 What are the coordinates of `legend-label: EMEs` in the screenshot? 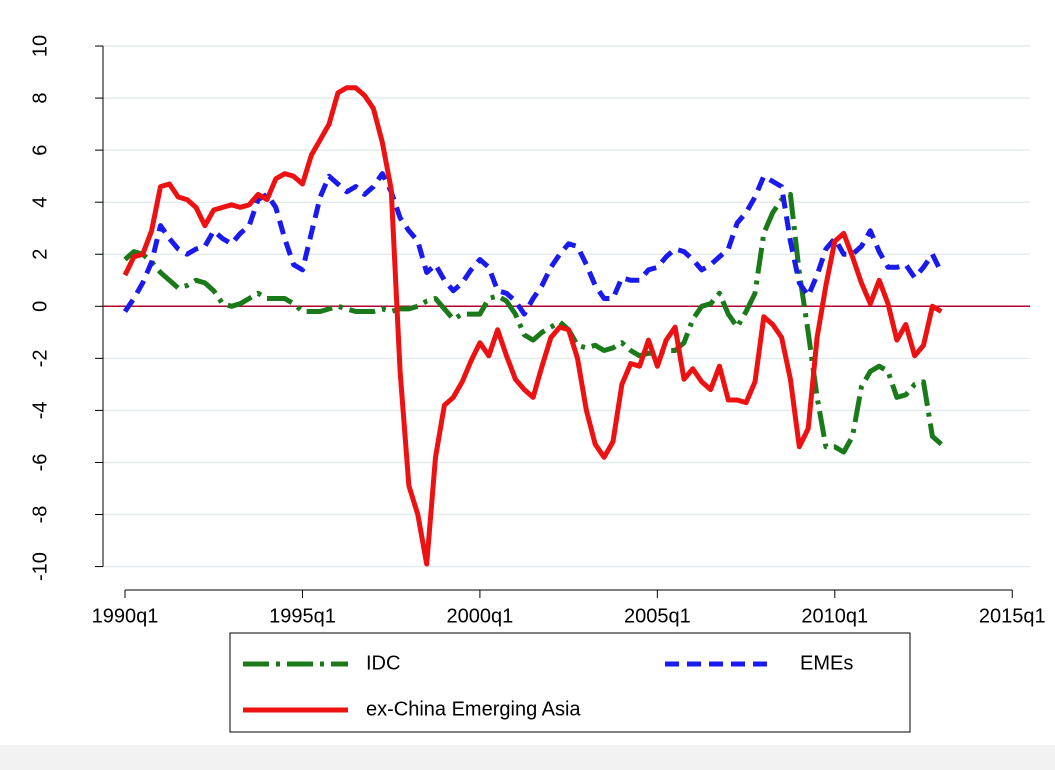 It's located at (826, 663).